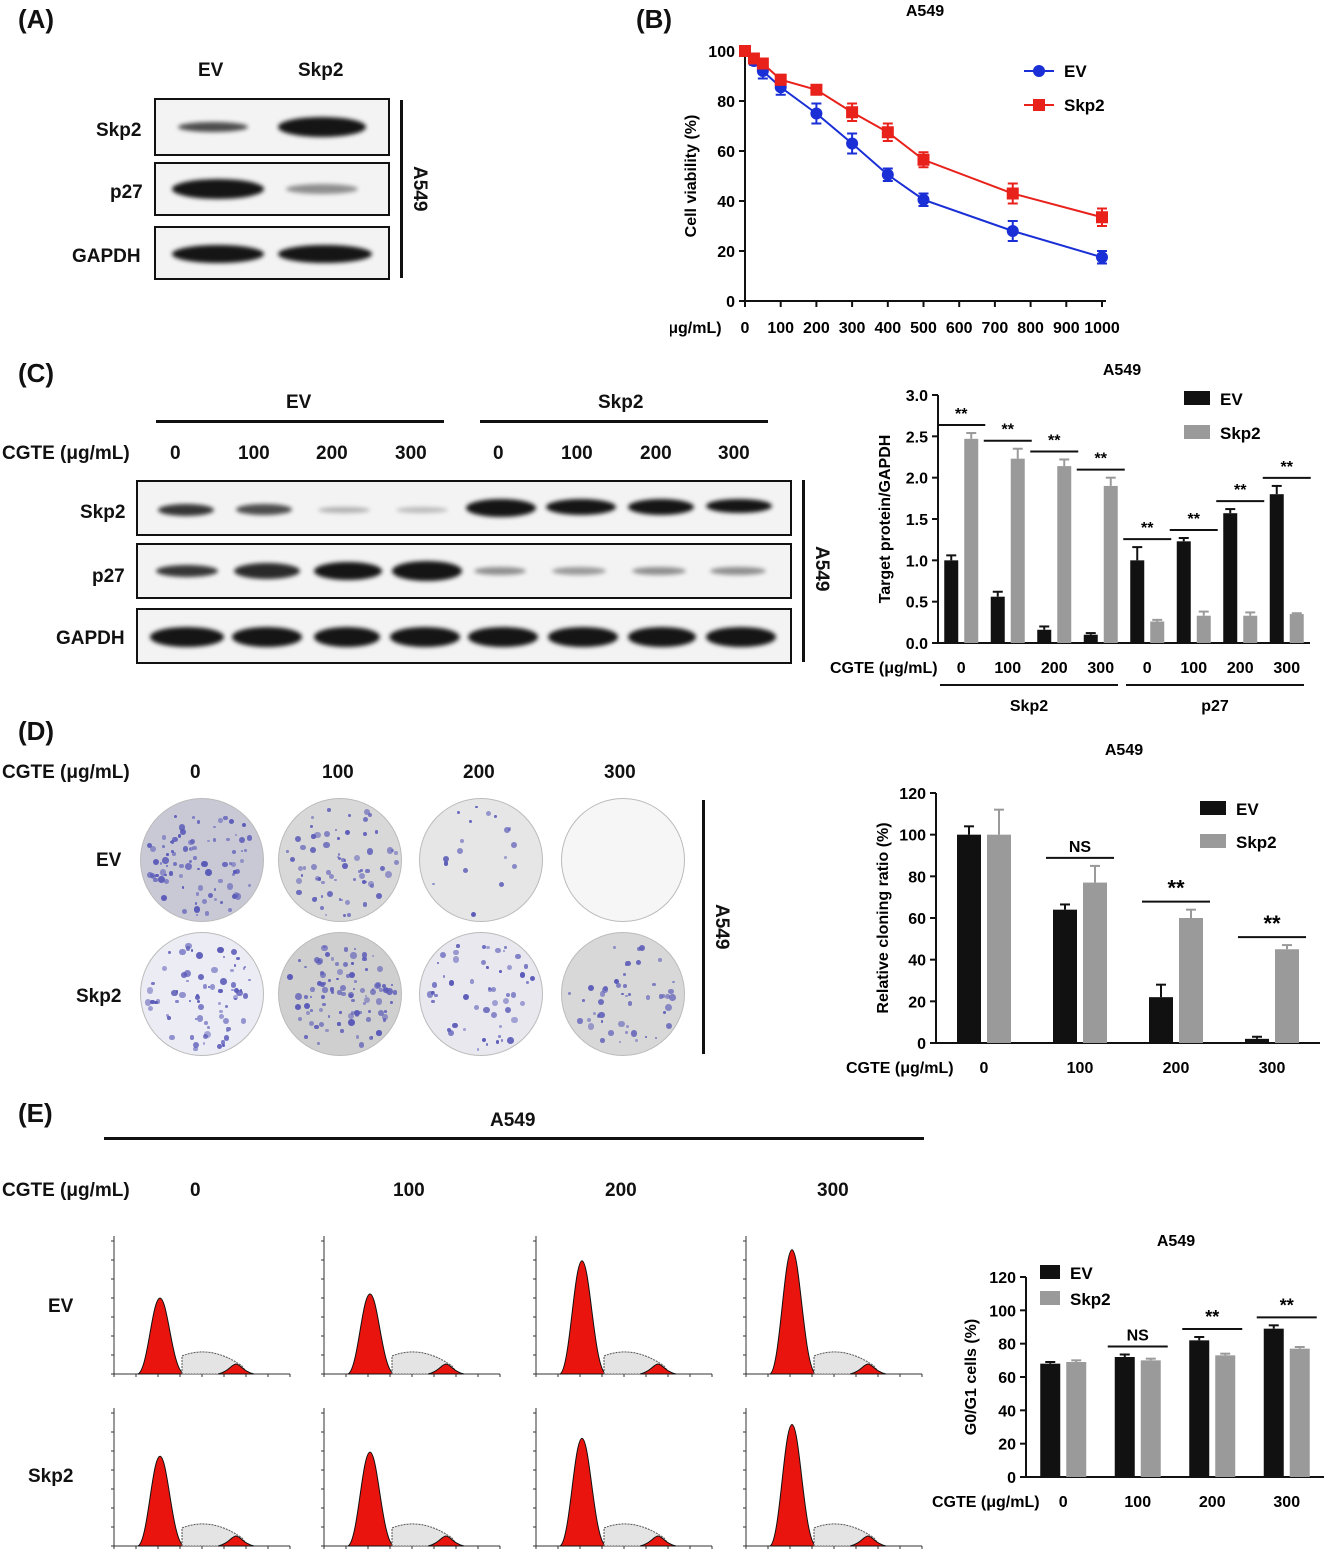 This screenshot has height=1564, width=1333. Describe the element at coordinates (969, 938) in the screenshot. I see `chart-d-bar-ev` at that location.